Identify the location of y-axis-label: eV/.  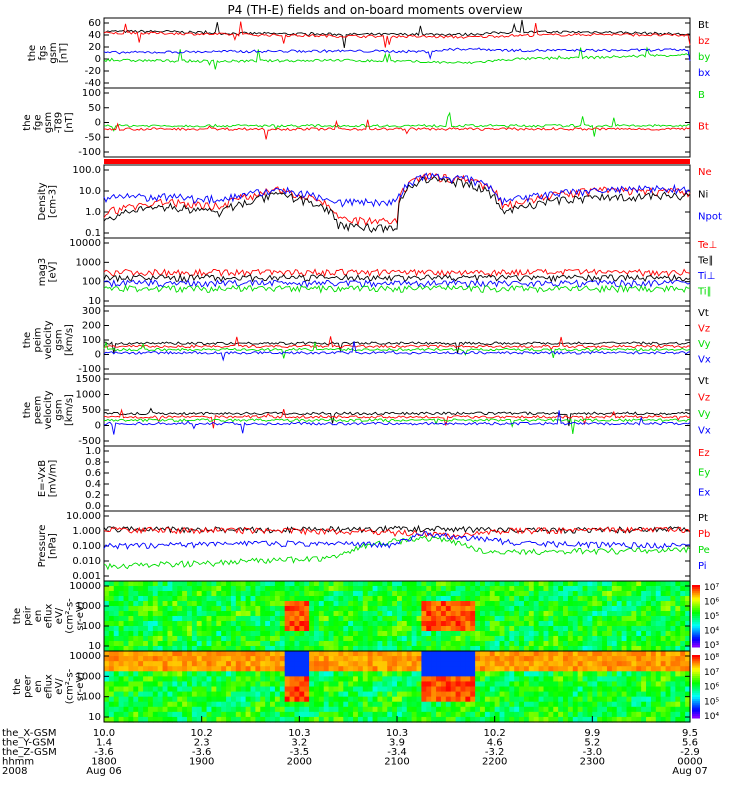
(59, 686).